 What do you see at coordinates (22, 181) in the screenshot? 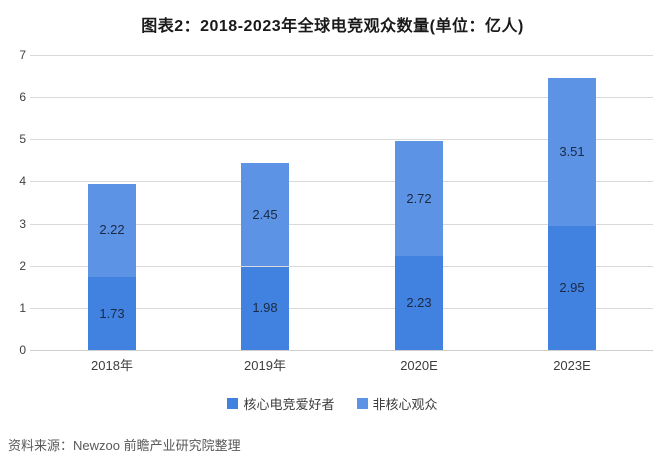
I see `y-axis-tick-label: 4` at bounding box center [22, 181].